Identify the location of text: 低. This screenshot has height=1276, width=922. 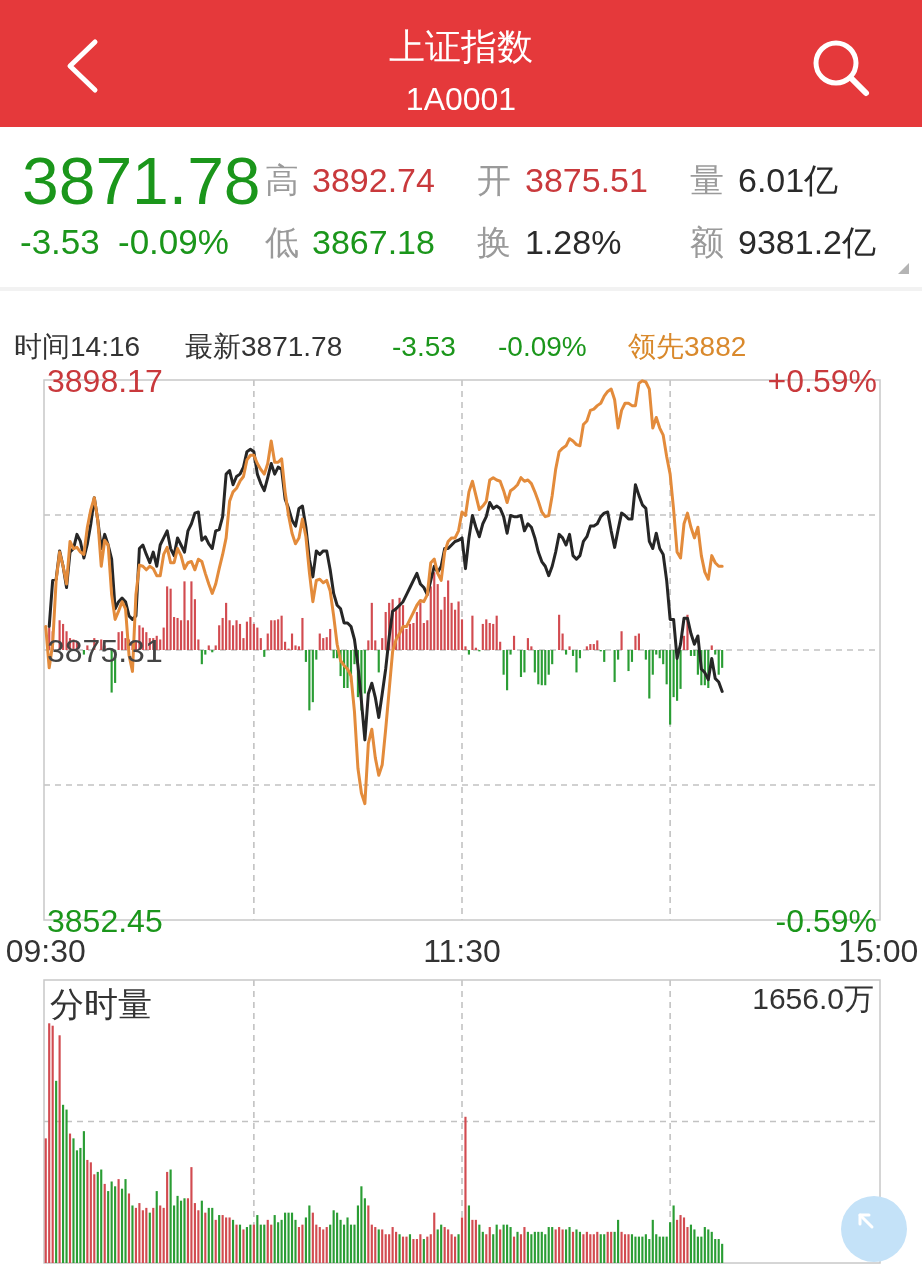
(282, 242).